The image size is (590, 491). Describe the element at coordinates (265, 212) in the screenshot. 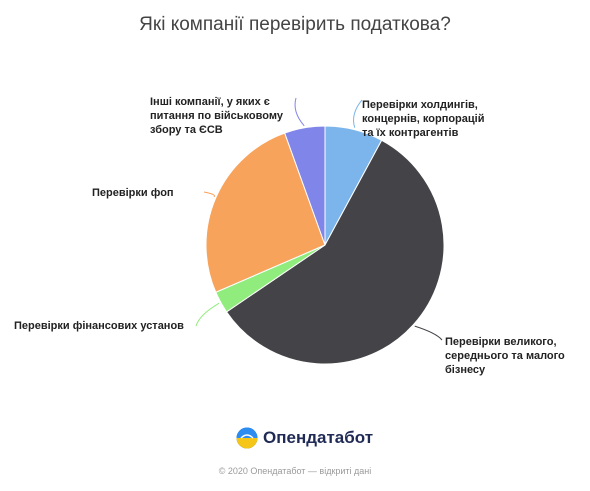

I see `slice-fop` at that location.